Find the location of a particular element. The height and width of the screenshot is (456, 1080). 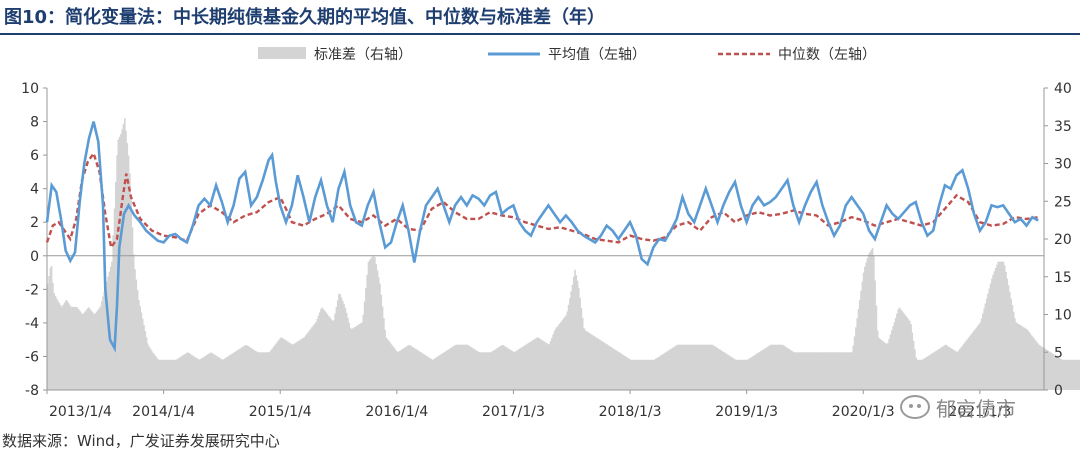

y-left-tick-label: -4 is located at coordinates (32, 324).